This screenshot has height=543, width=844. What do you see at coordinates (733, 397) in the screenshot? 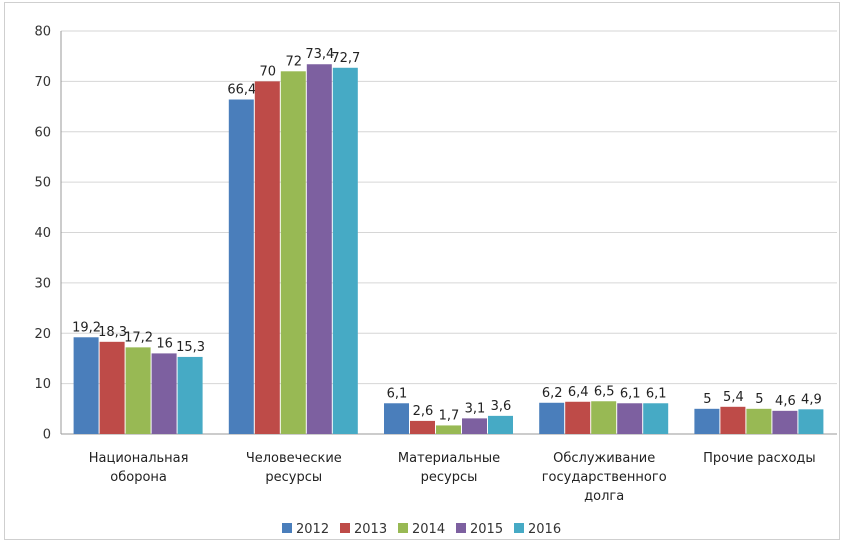
I see `data-label: 5,4` at bounding box center [733, 397].